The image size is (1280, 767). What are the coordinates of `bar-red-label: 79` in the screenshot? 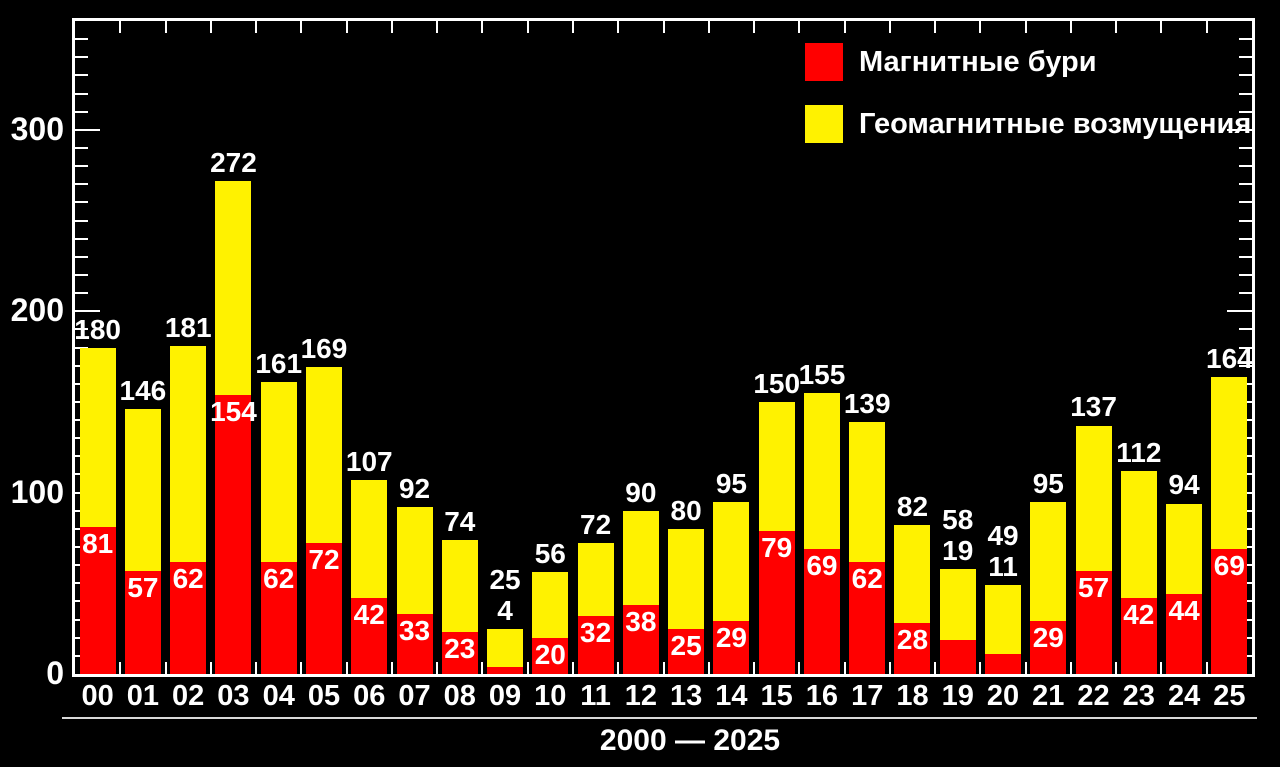 It's located at (777, 547).